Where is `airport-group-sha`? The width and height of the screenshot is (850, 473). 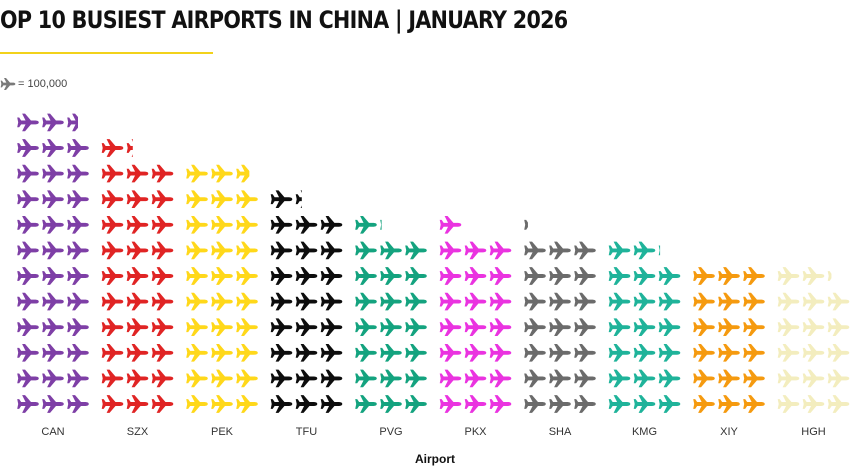
airport-group-sha is located at coordinates (560, 316).